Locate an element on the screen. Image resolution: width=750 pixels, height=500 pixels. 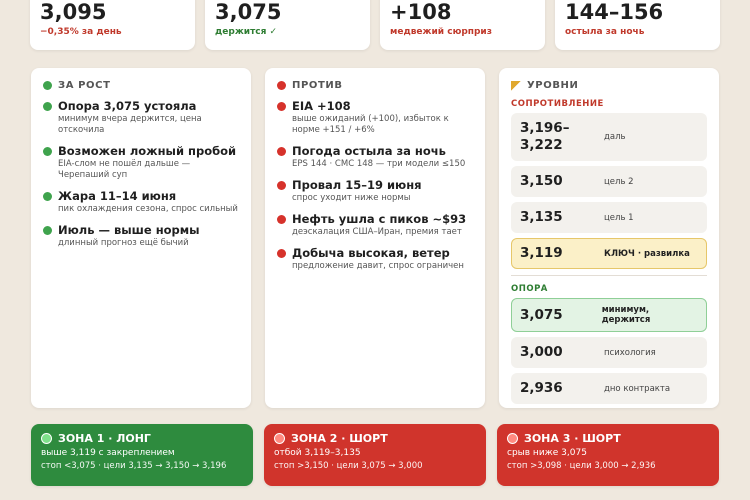
argument-title: Провал 15–19 июня is located at coordinates (357, 185).